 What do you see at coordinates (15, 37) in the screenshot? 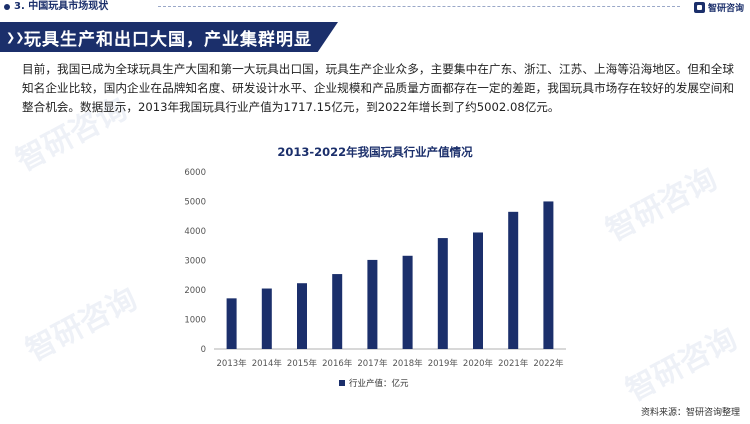
I see `double-arrow-icon: ❯❯` at bounding box center [15, 37].